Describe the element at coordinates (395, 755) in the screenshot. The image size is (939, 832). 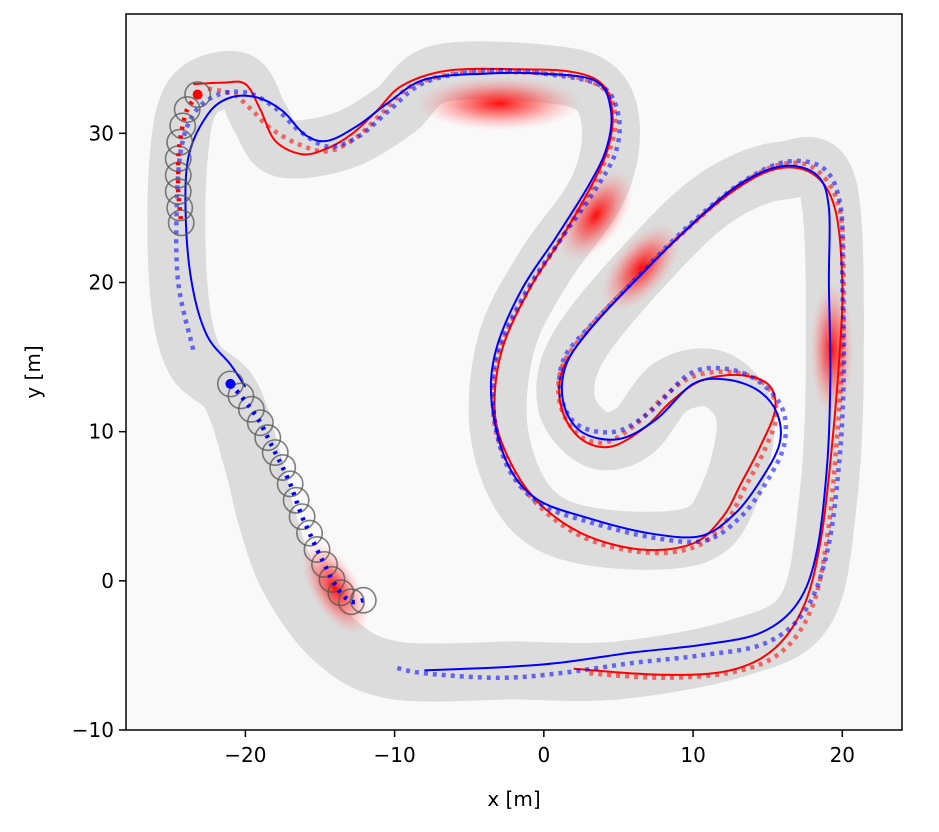
I see `x-tick-label: −10` at that location.